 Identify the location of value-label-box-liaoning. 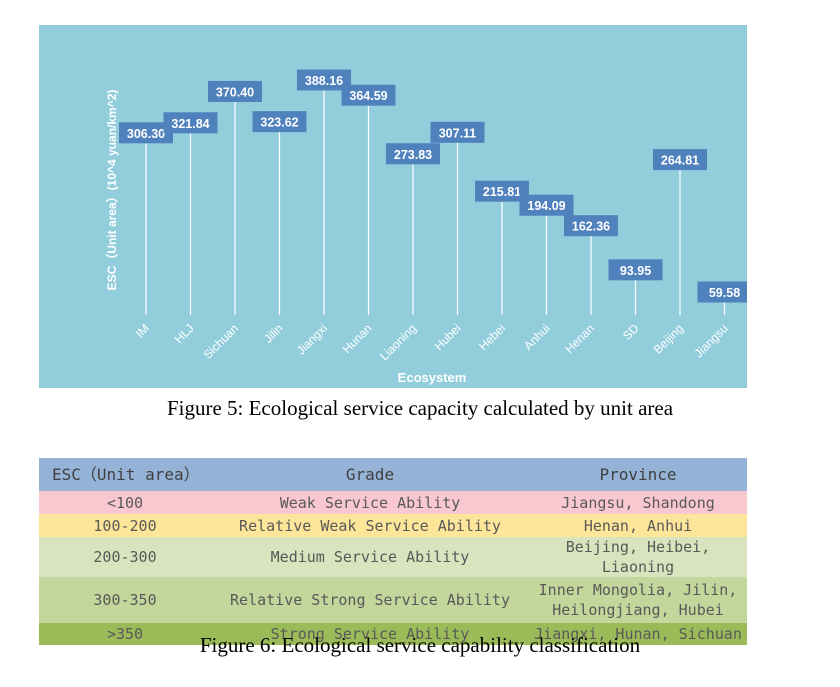
(413, 154).